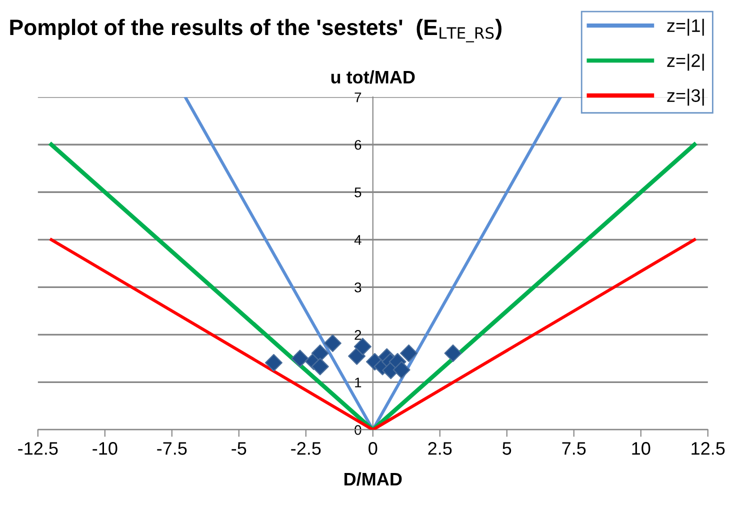 The width and height of the screenshot is (729, 511). I want to click on y-tick-label: 4, so click(358, 240).